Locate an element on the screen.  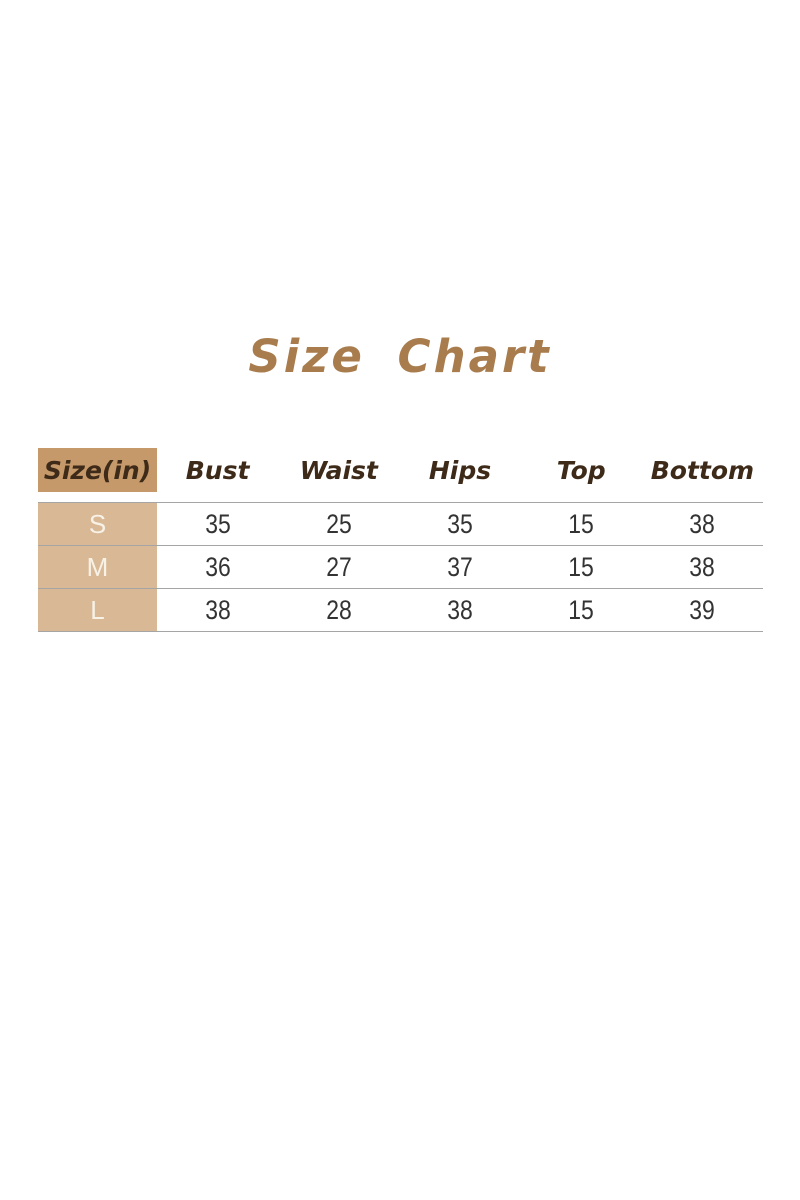
value-text: 27 is located at coordinates (339, 566).